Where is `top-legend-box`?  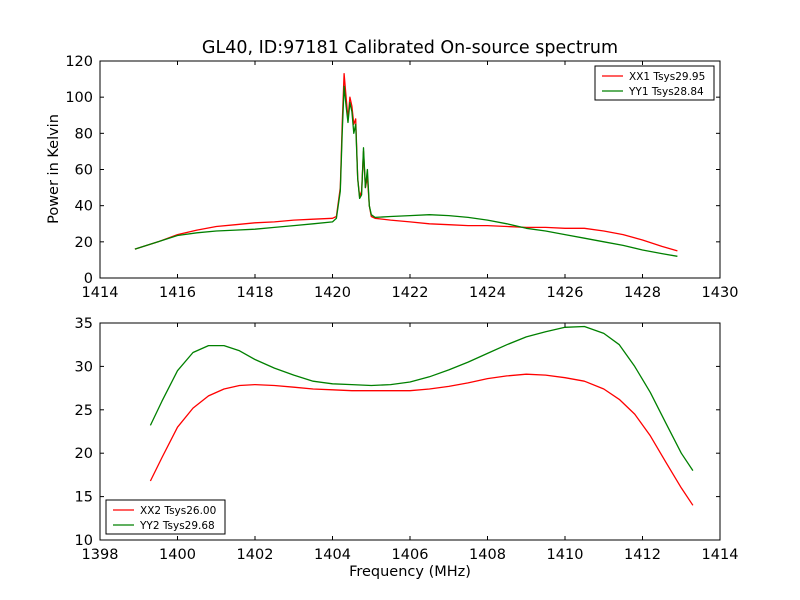 top-legend-box is located at coordinates (654, 83).